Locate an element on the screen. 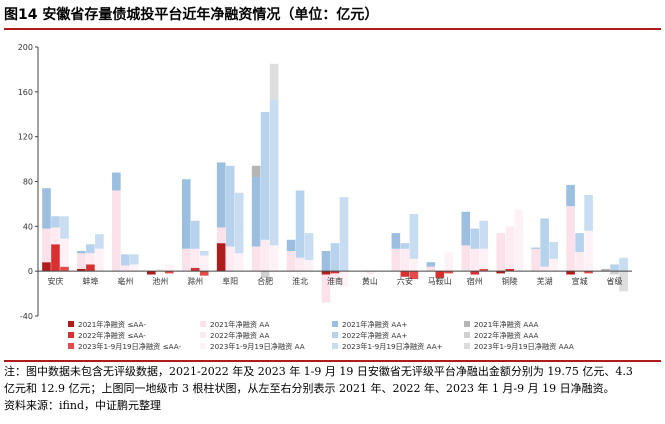  x-tick-label: 蚌埠 is located at coordinates (90, 281).